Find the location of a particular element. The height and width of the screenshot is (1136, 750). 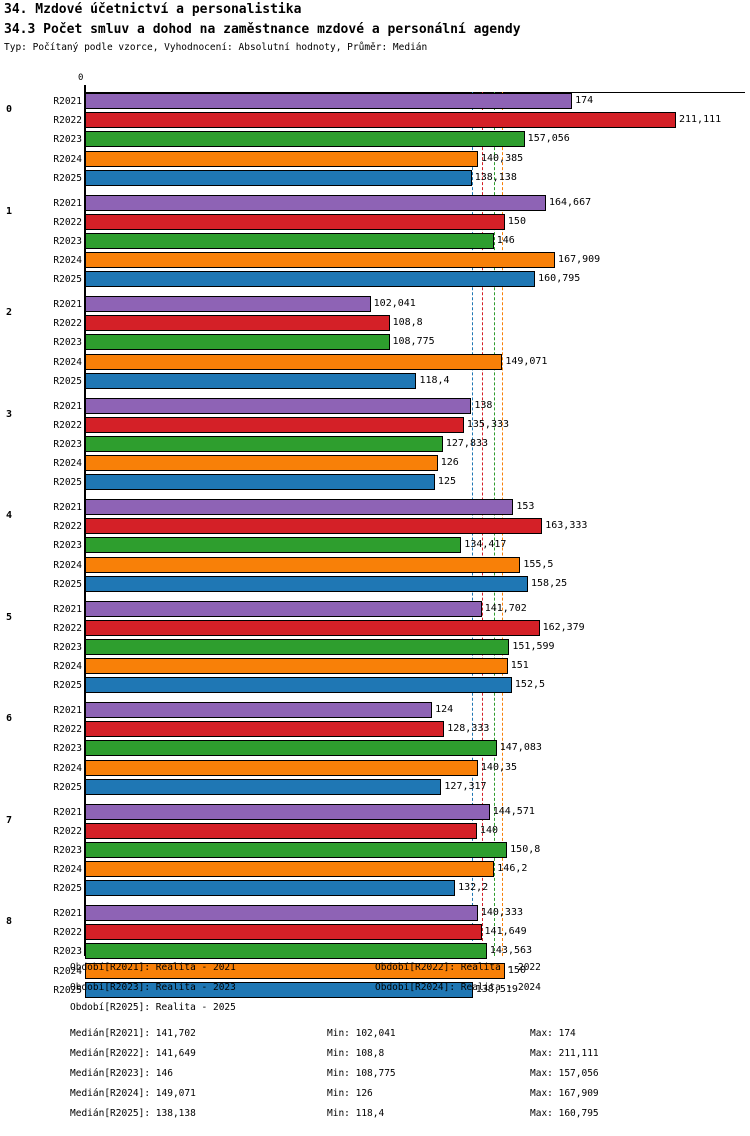

bar-row: R2025 127,317 is located at coordinates (375, 787).